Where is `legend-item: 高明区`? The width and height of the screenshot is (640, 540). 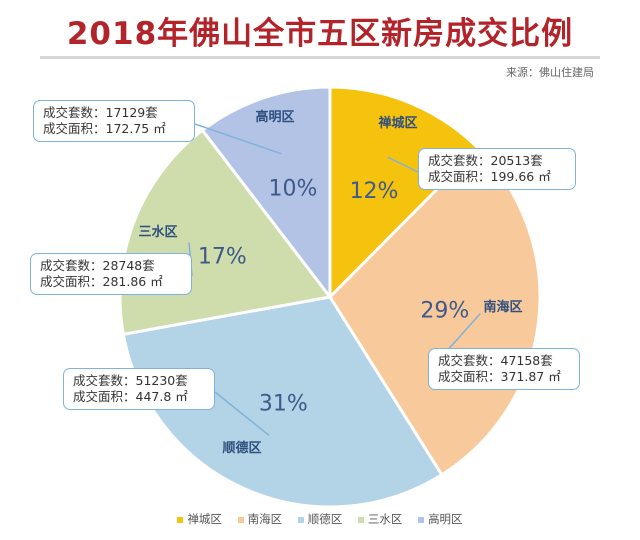
legend-item: 高明区 is located at coordinates (440, 519).